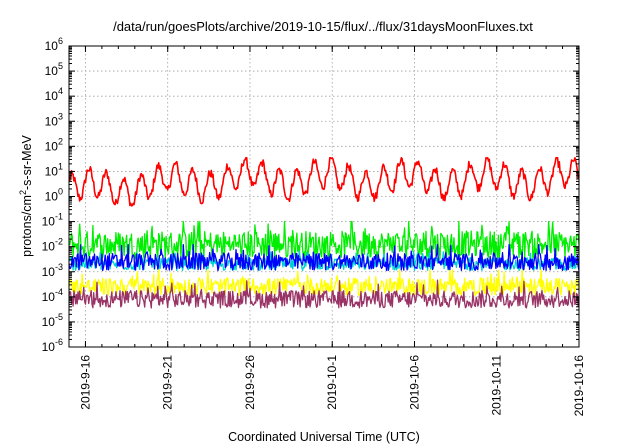 The width and height of the screenshot is (640, 448). I want to click on y-tick-exponent: -3, so click(59, 267).